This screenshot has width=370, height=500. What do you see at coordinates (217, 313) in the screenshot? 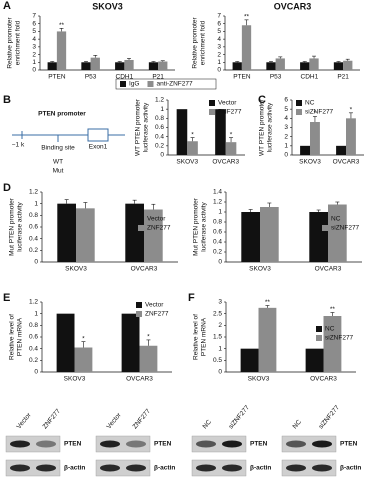
I see `y-tick-label: 2.5` at bounding box center [217, 313].